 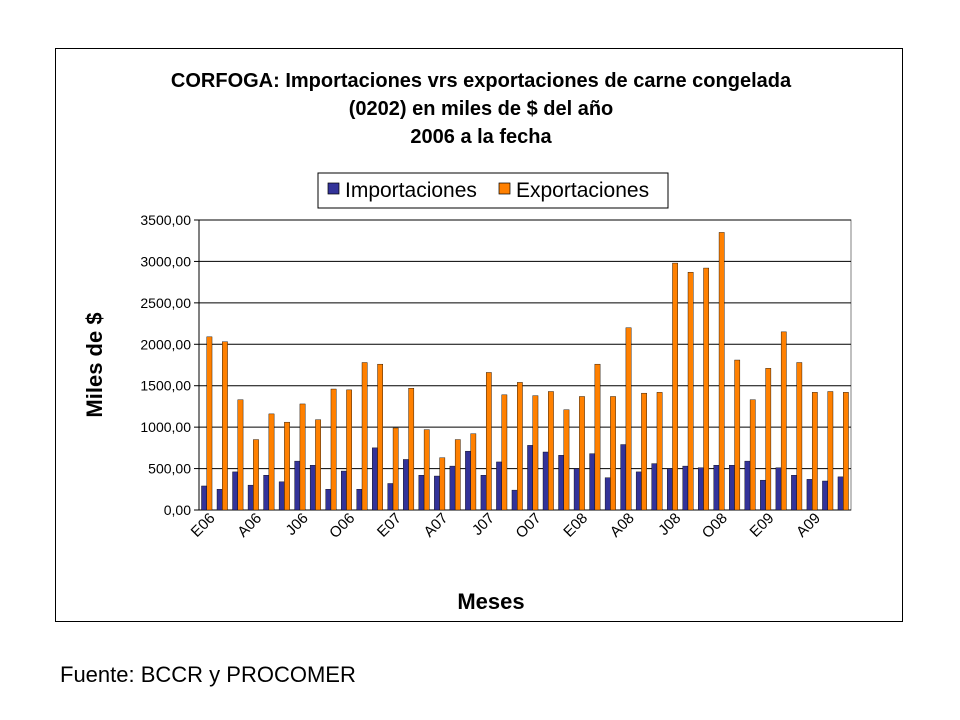 I want to click on y-tick-label: 2000,00, so click(x=165, y=344).